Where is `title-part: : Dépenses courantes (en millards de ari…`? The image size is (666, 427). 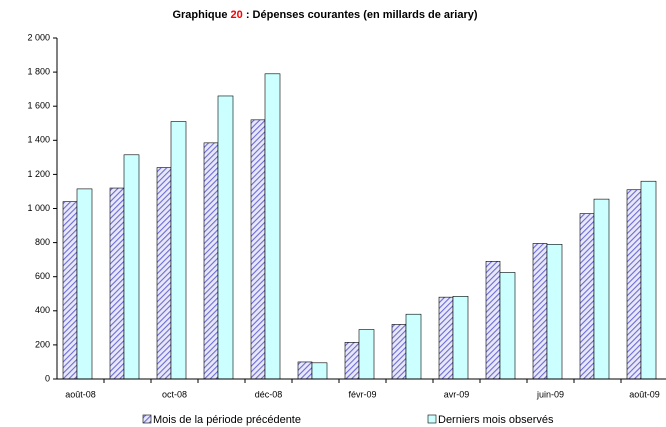
title-part: : Dépenses courantes (en millards de ari… is located at coordinates (360, 15).